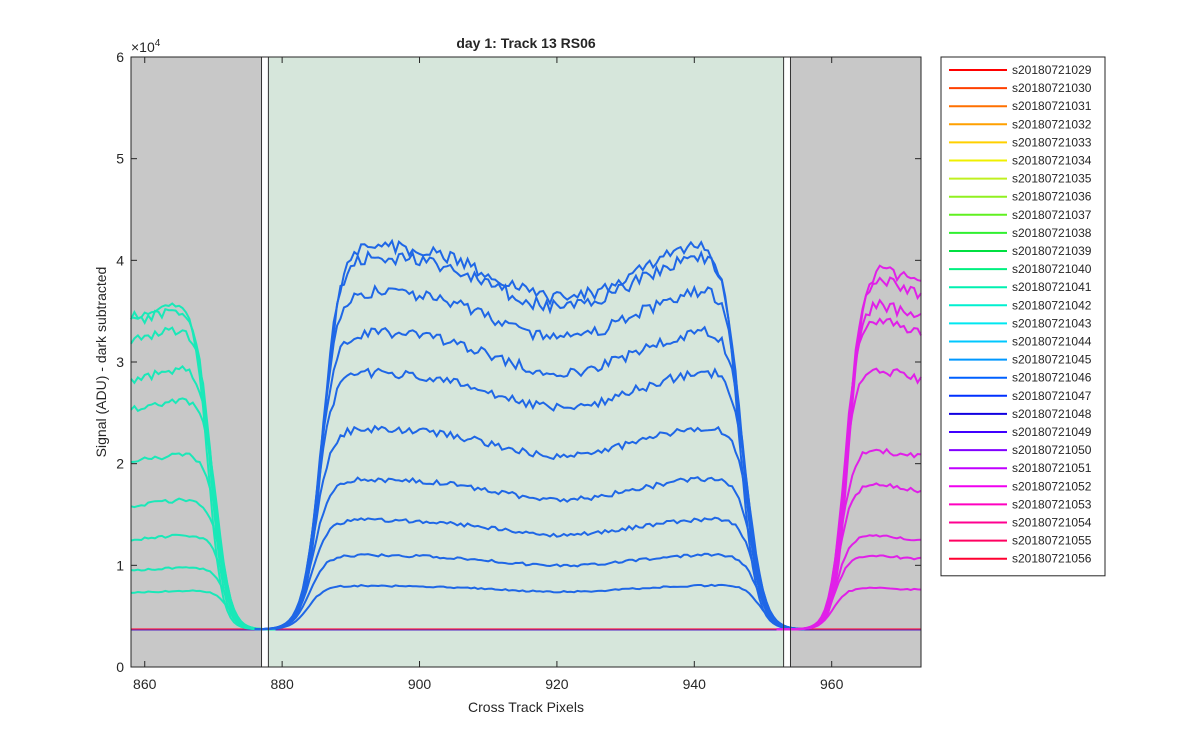 The width and height of the screenshot is (1200, 750). Describe the element at coordinates (1052, 541) in the screenshot. I see `legend-entry-label: s20180721055` at that location.